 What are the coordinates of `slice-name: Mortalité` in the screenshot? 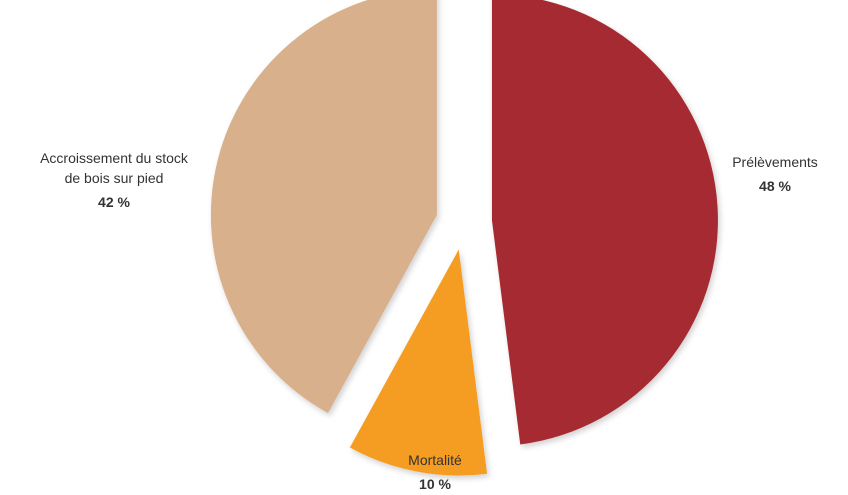 It's located at (435, 460).